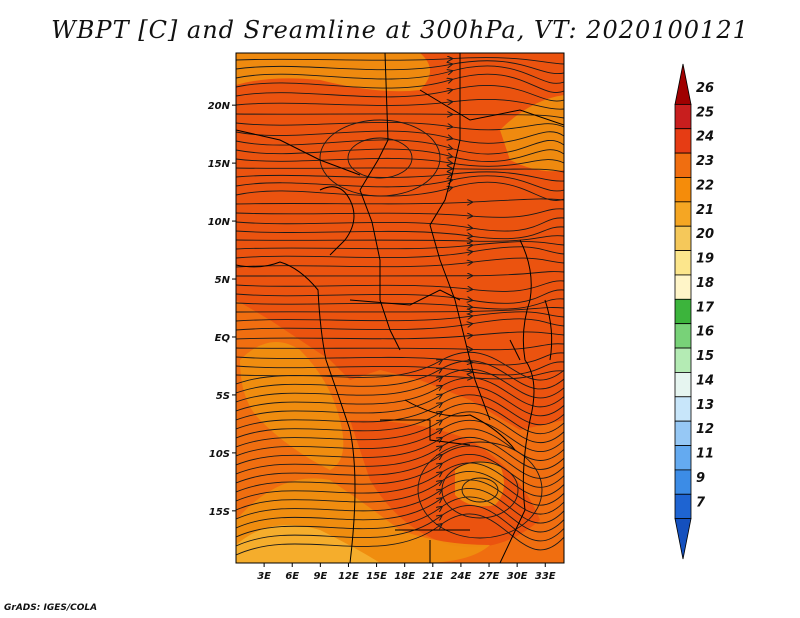 The height and width of the screenshot is (618, 800). I want to click on colorbar-label: 19, so click(705, 259).